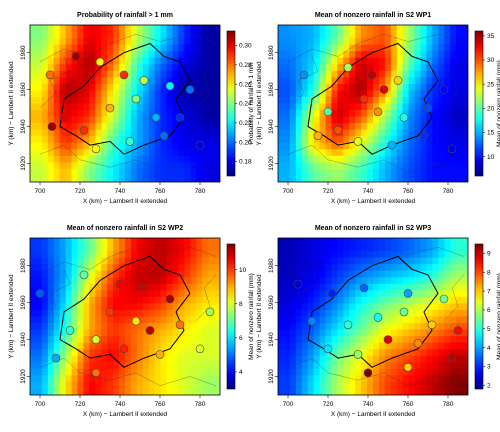 This screenshot has width=500, height=432. What do you see at coordinates (23, 52) in the screenshot?
I see `y-tick-label: 1980` at bounding box center [23, 52].